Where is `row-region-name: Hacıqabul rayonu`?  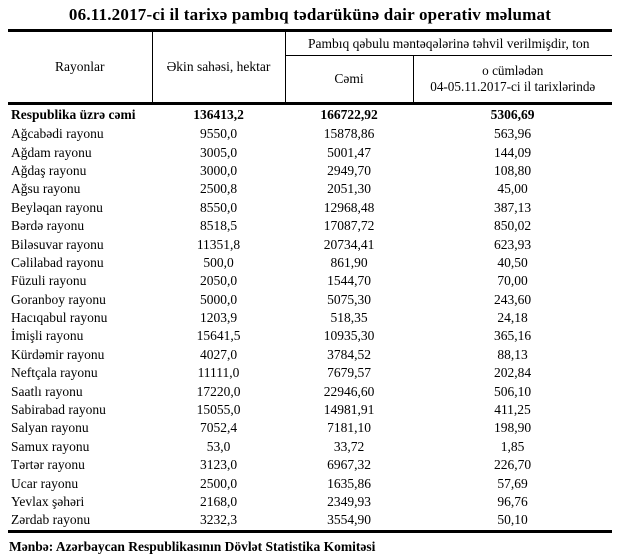 row-region-name: Hacıqabul rayonu is located at coordinates (59, 318).